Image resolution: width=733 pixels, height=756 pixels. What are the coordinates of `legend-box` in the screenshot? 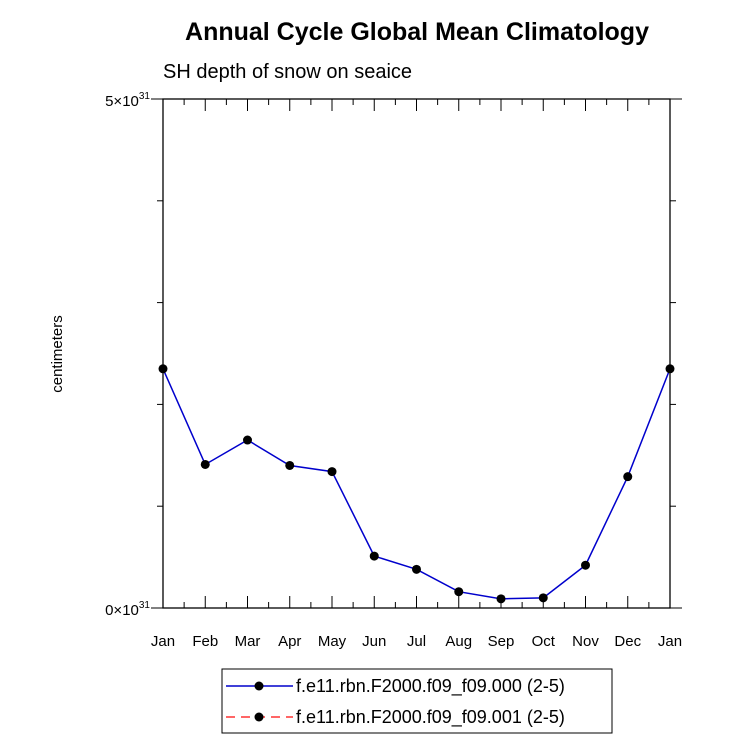 It's located at (417, 701).